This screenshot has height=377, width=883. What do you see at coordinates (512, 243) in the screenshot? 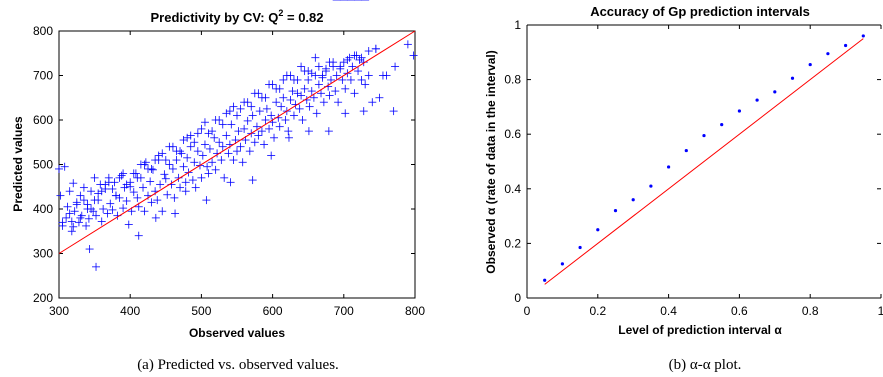
I see `y-tick-label: 0.2` at bounding box center [512, 243].